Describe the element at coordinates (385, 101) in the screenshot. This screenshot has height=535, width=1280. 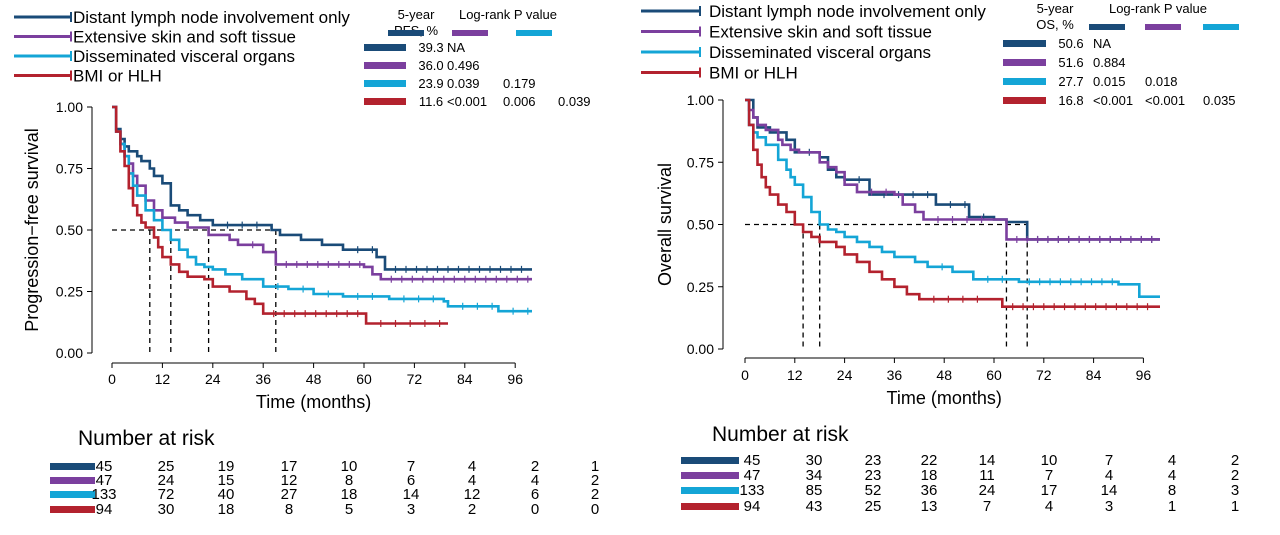
I see `stats-row-swatch-bmi` at that location.